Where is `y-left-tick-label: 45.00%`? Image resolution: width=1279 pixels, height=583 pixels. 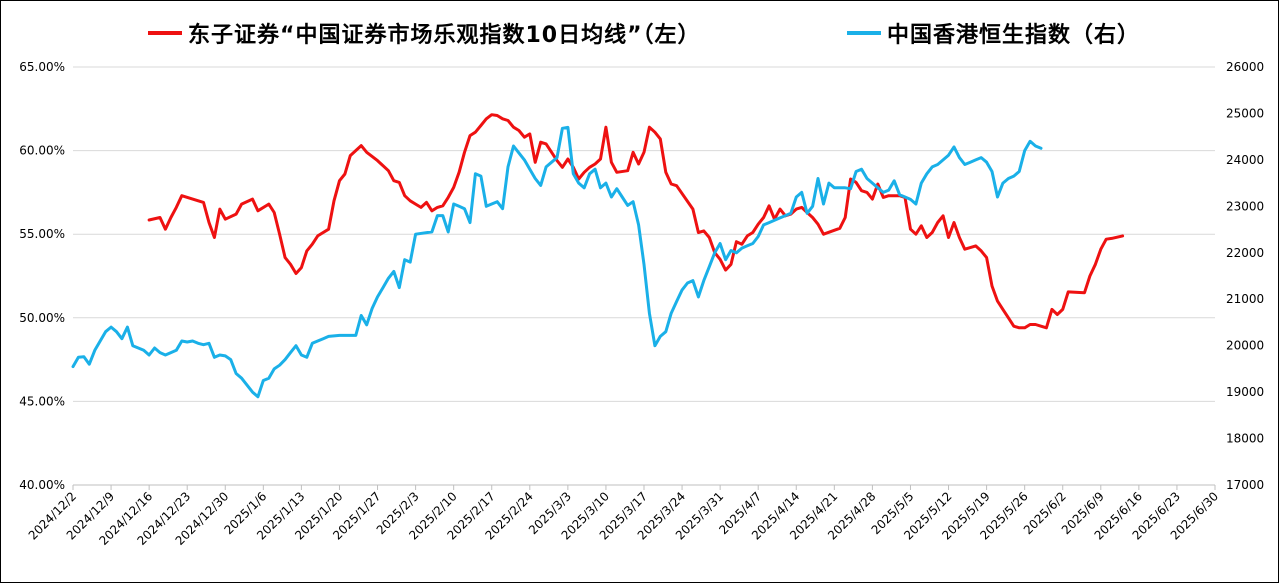
y-left-tick-label: 45.00% is located at coordinates (42, 401).